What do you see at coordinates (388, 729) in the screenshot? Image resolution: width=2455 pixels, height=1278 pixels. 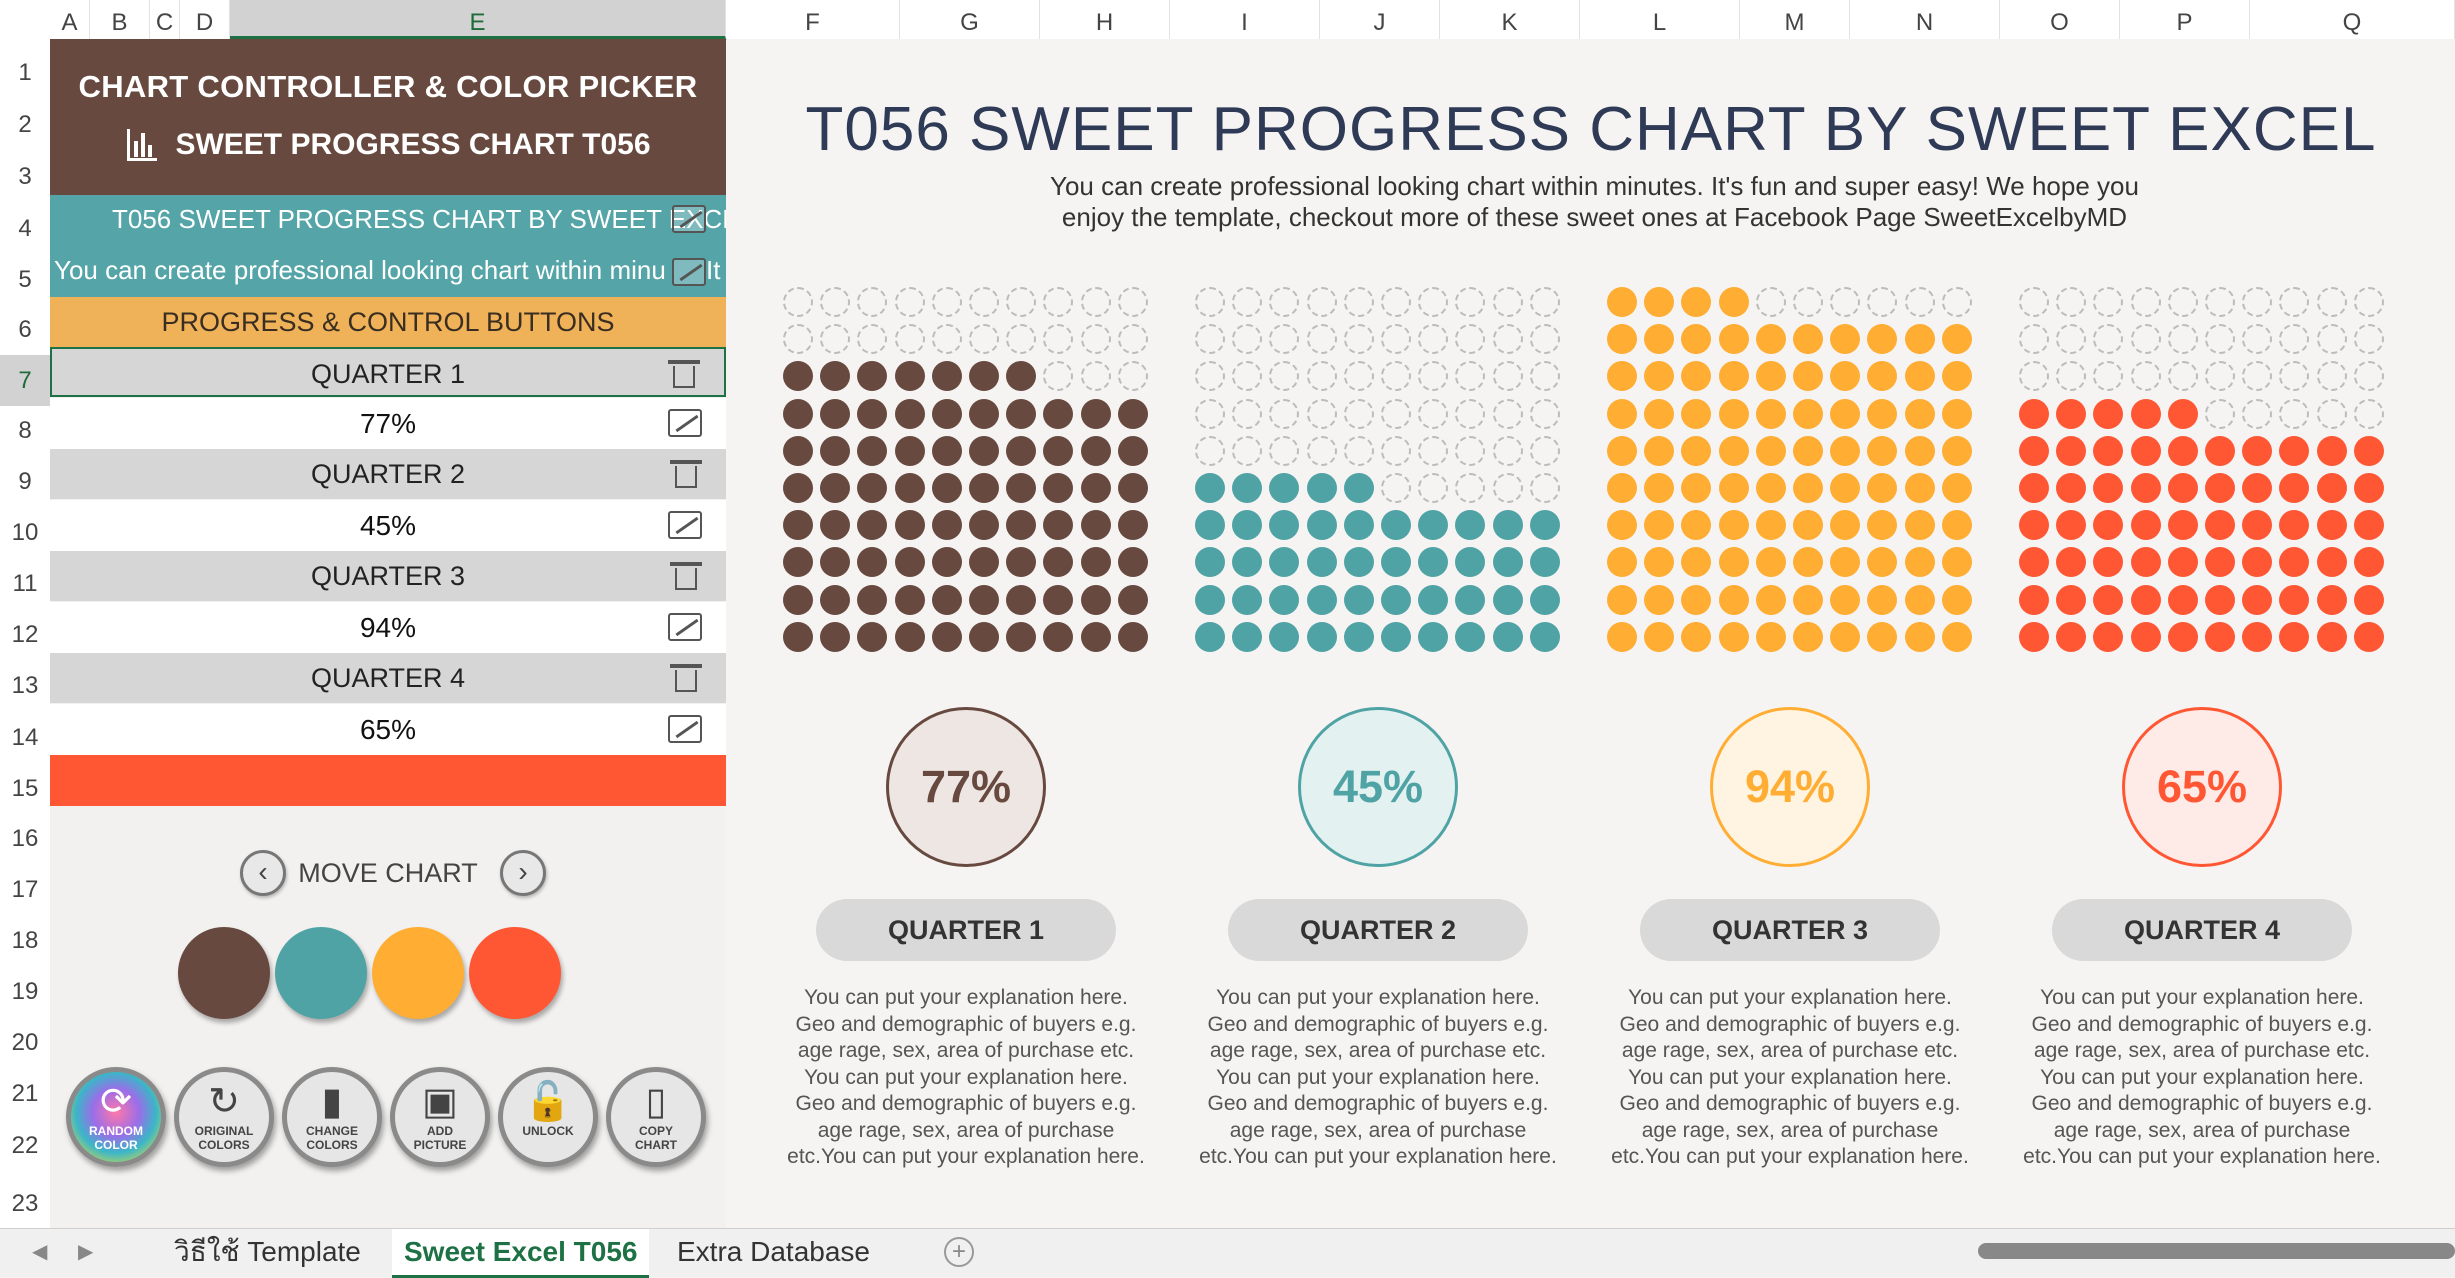 I see `quarter-value-row: 65%` at bounding box center [388, 729].